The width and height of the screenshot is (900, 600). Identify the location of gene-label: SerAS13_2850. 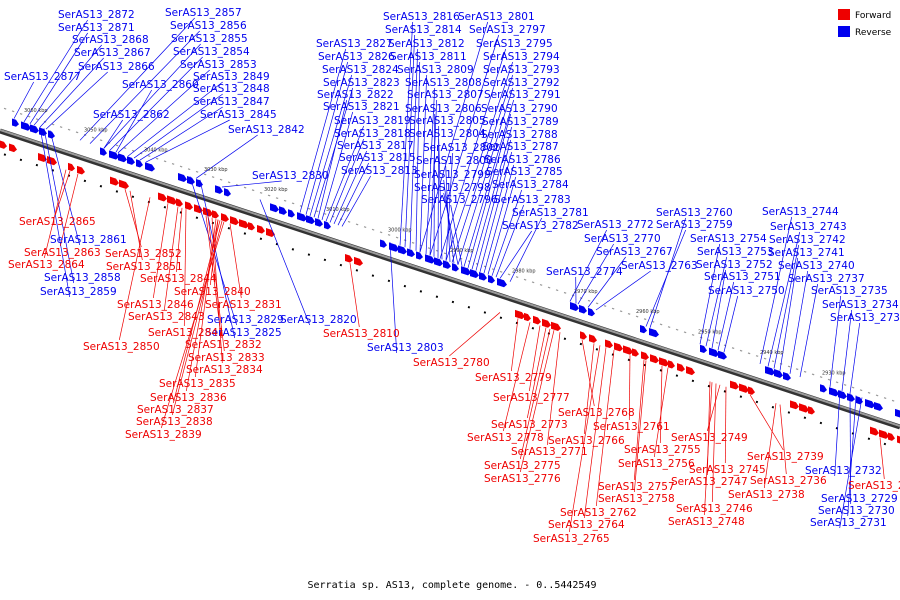
(121, 347).